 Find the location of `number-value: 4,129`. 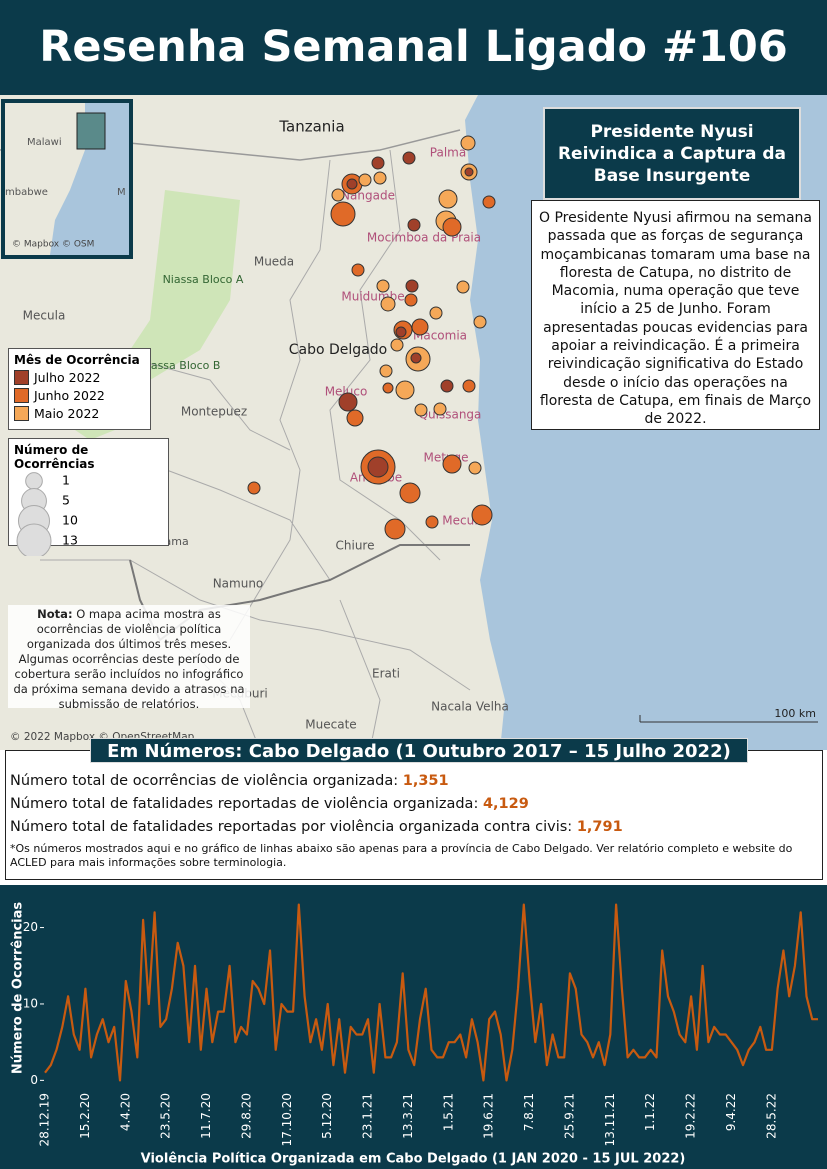

number-value: 4,129 is located at coordinates (505, 804).